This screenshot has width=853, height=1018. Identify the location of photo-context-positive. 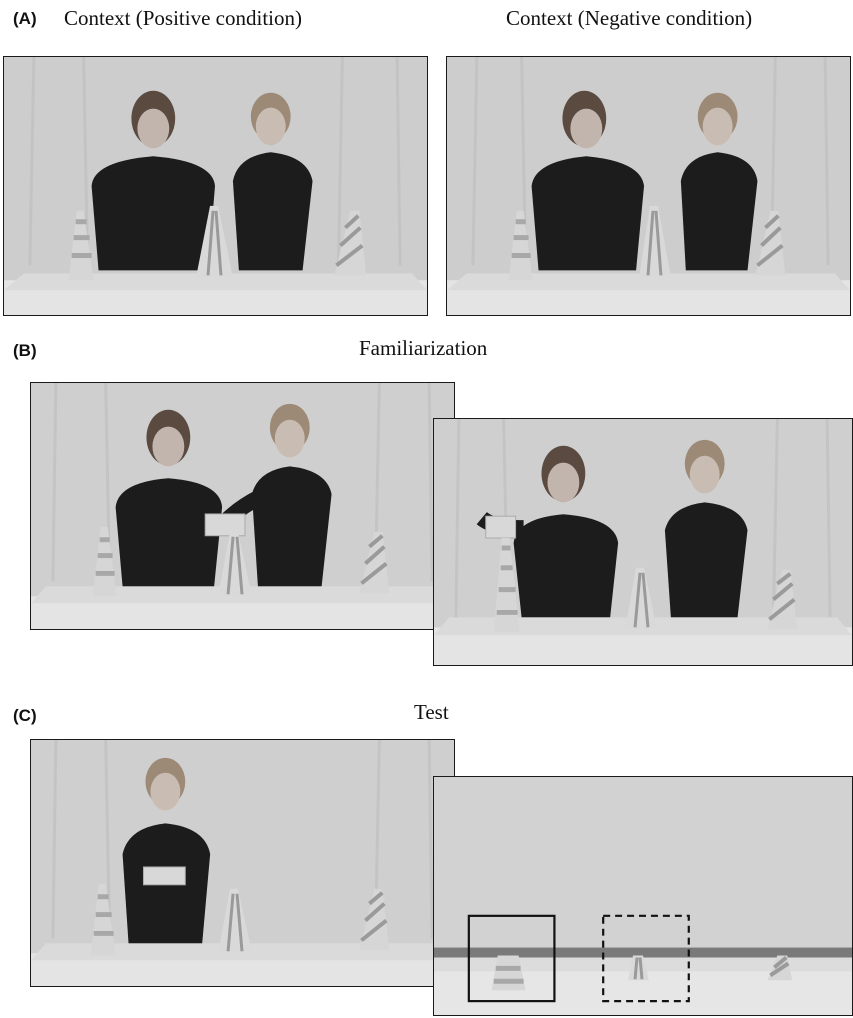
(215, 186).